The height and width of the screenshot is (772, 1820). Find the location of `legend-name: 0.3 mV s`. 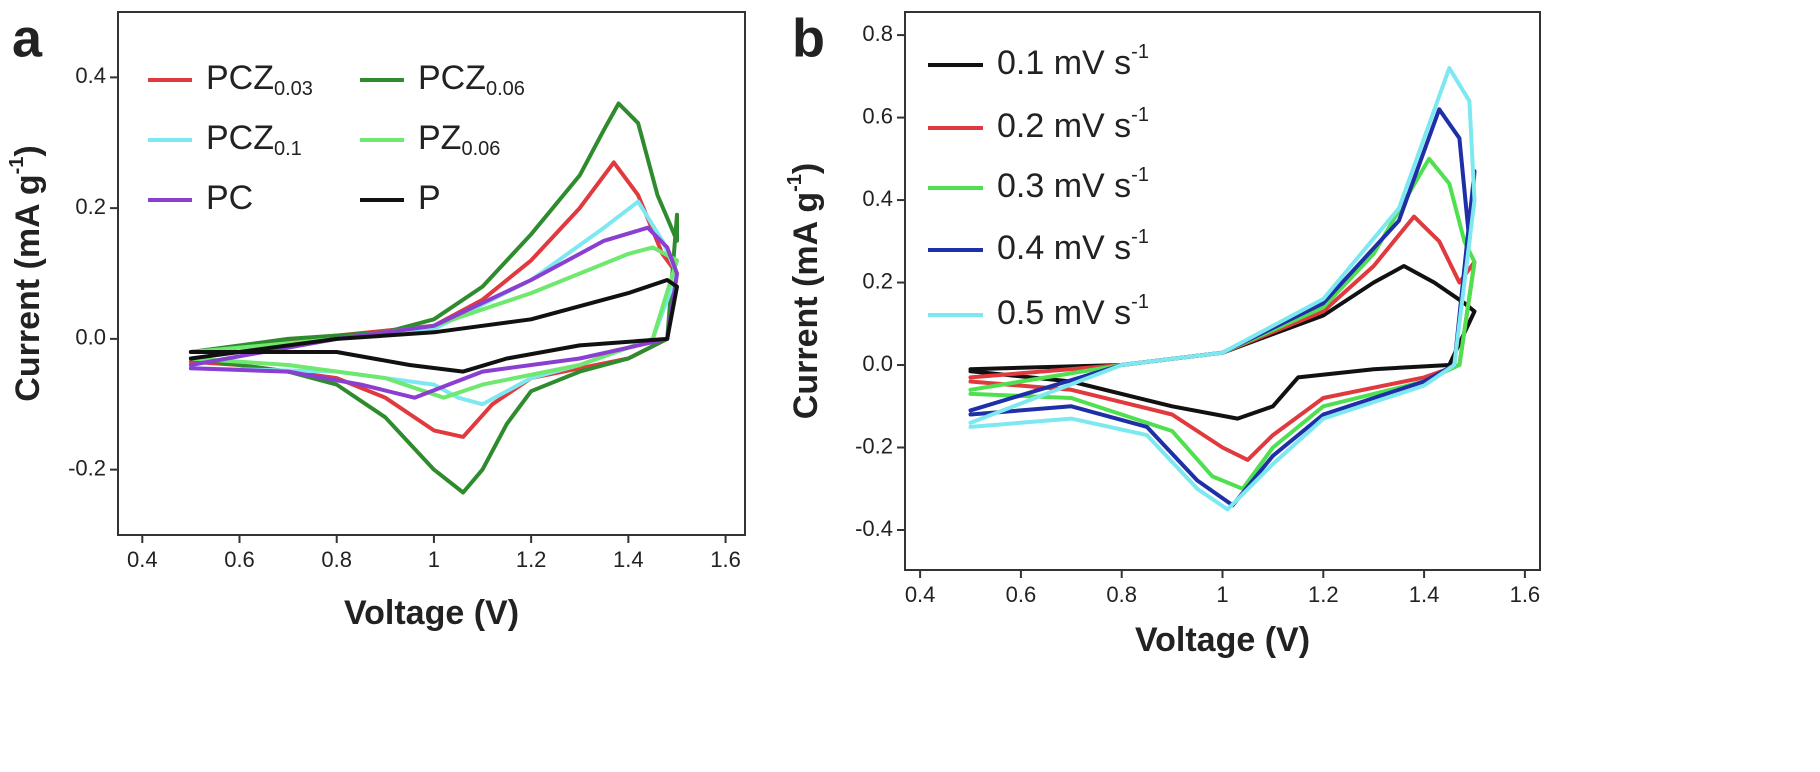

legend-name: 0.3 mV s is located at coordinates (1064, 186).